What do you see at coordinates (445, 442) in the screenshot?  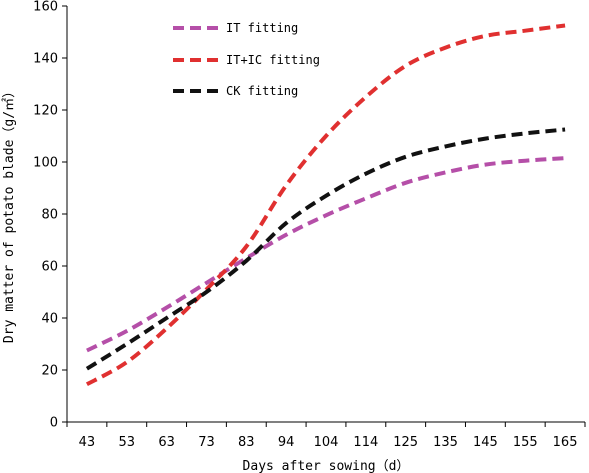 I see `x-tick-label: 135` at bounding box center [445, 442].